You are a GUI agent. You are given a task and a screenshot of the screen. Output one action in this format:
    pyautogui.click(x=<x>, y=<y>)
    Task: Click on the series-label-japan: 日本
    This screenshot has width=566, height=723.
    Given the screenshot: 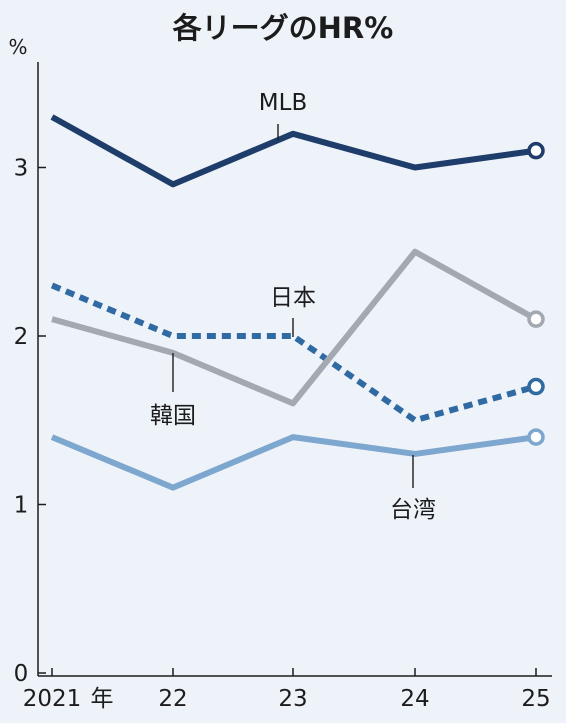 What is the action you would take?
    pyautogui.click(x=293, y=298)
    